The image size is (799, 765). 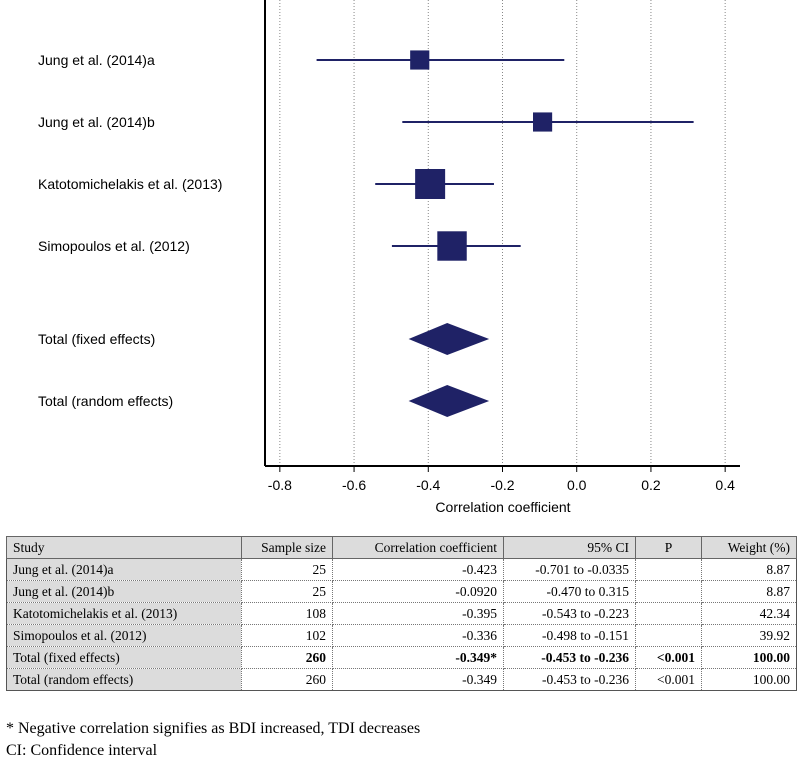 What do you see at coordinates (418, 591) in the screenshot?
I see `cell-correlation: -0.0920` at bounding box center [418, 591].